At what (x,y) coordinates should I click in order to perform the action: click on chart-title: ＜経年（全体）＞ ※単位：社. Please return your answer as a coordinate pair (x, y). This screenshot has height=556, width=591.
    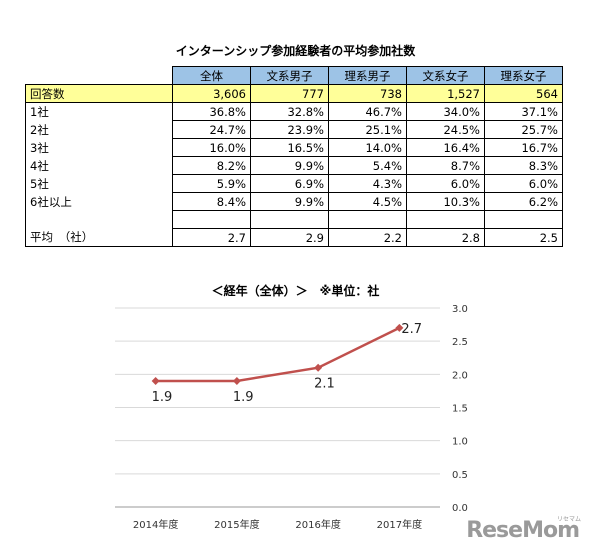
    Looking at the image, I should click on (295, 291).